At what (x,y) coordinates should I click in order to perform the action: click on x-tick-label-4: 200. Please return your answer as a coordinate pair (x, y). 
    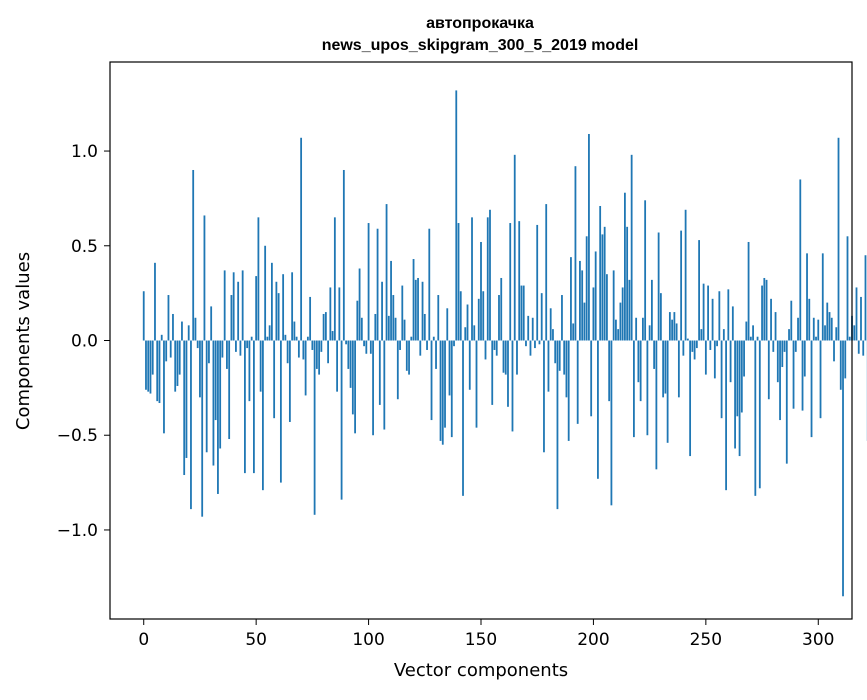
    Looking at the image, I should click on (593, 640).